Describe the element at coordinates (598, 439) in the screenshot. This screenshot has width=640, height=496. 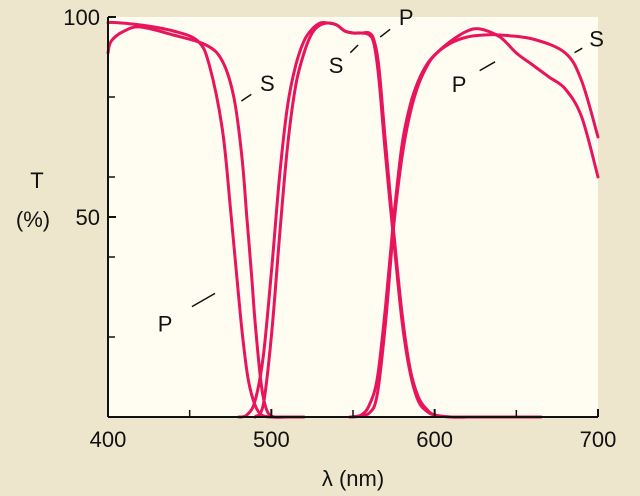
I see `x-tick-label: 700` at that location.